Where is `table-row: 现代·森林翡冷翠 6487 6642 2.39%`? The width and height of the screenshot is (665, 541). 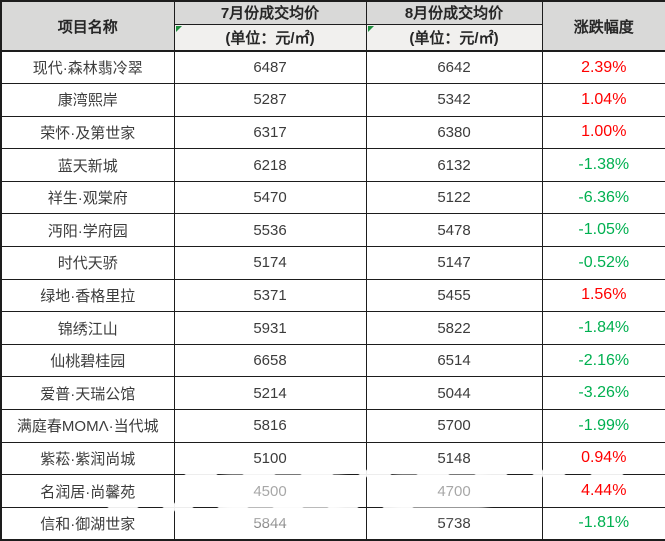 table-row: 现代·森林翡冷翠 6487 6642 2.39% is located at coordinates (332, 67).